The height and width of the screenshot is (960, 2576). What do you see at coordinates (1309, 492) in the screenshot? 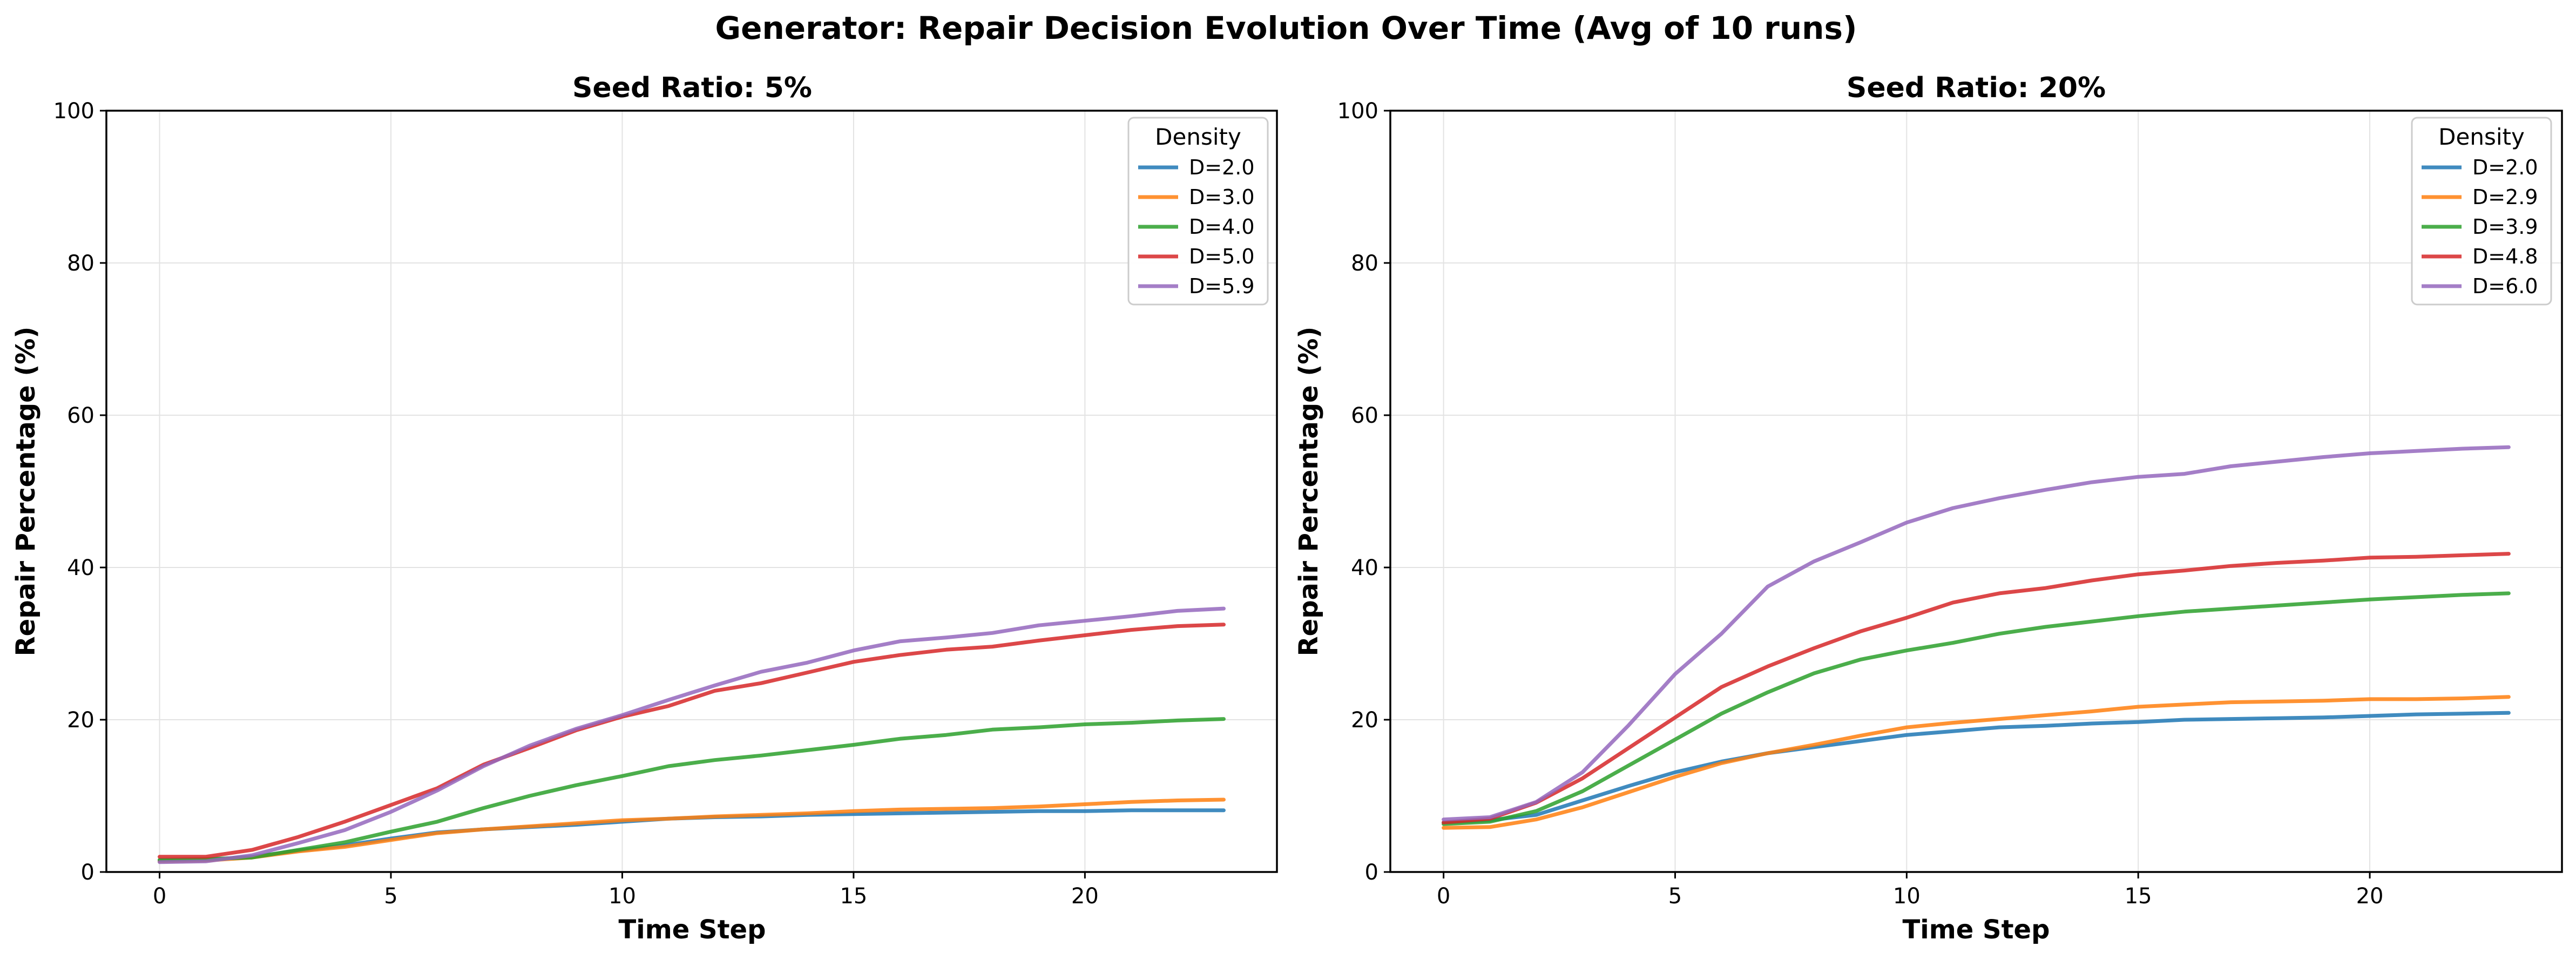
I see `y-axis-label-right: Repair Percentage (%)` at bounding box center [1309, 492].